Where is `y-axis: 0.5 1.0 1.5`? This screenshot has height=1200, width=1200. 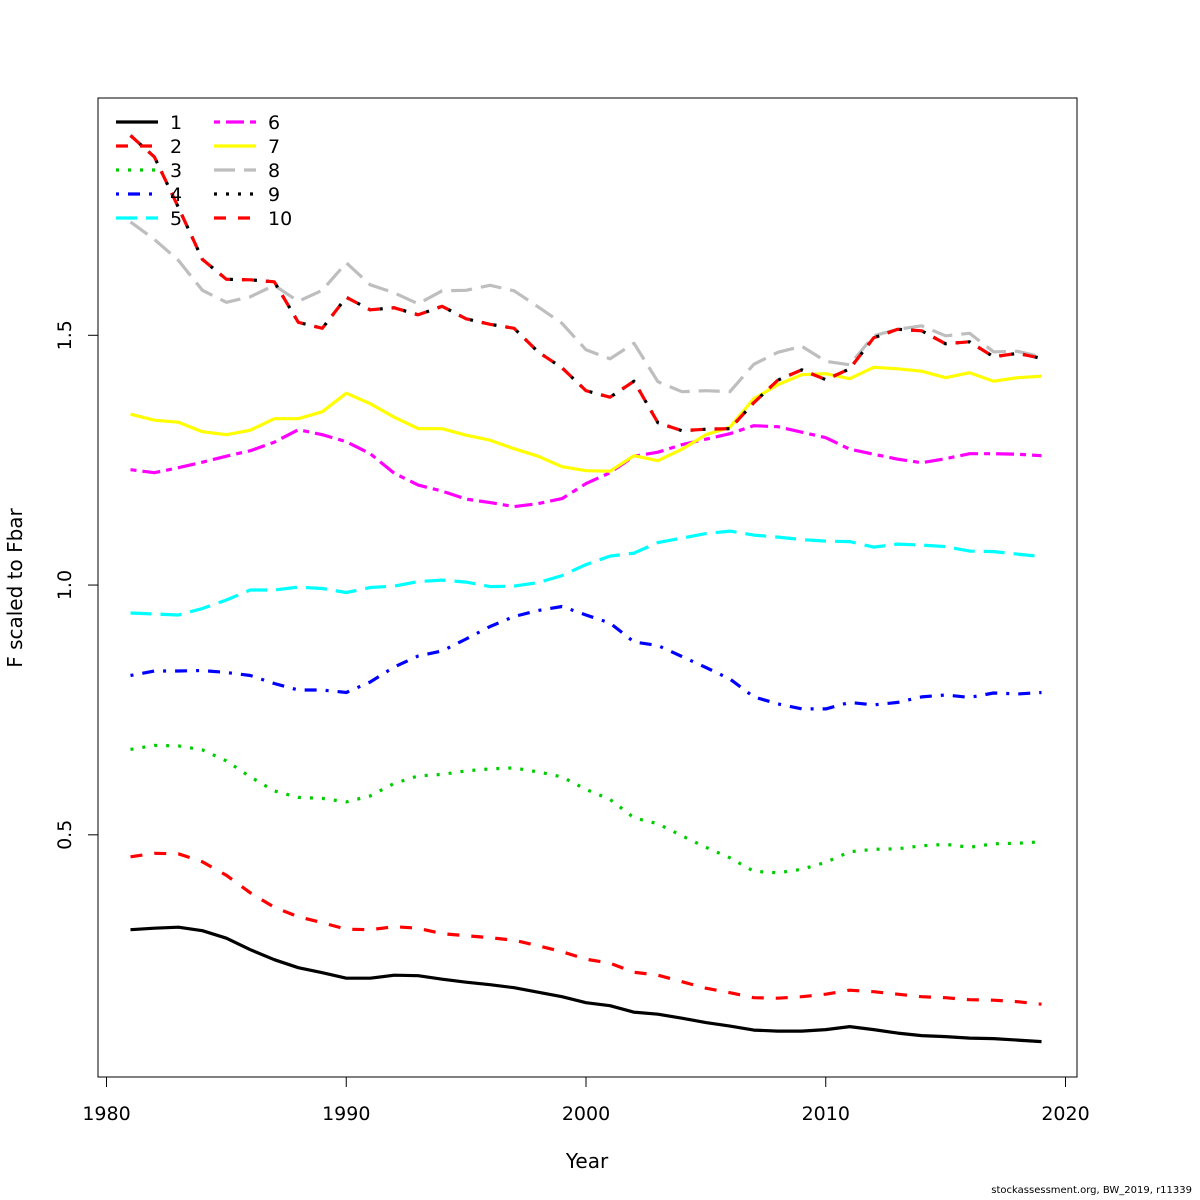 y-axis: 0.5 1.0 1.5 is located at coordinates (76, 585).